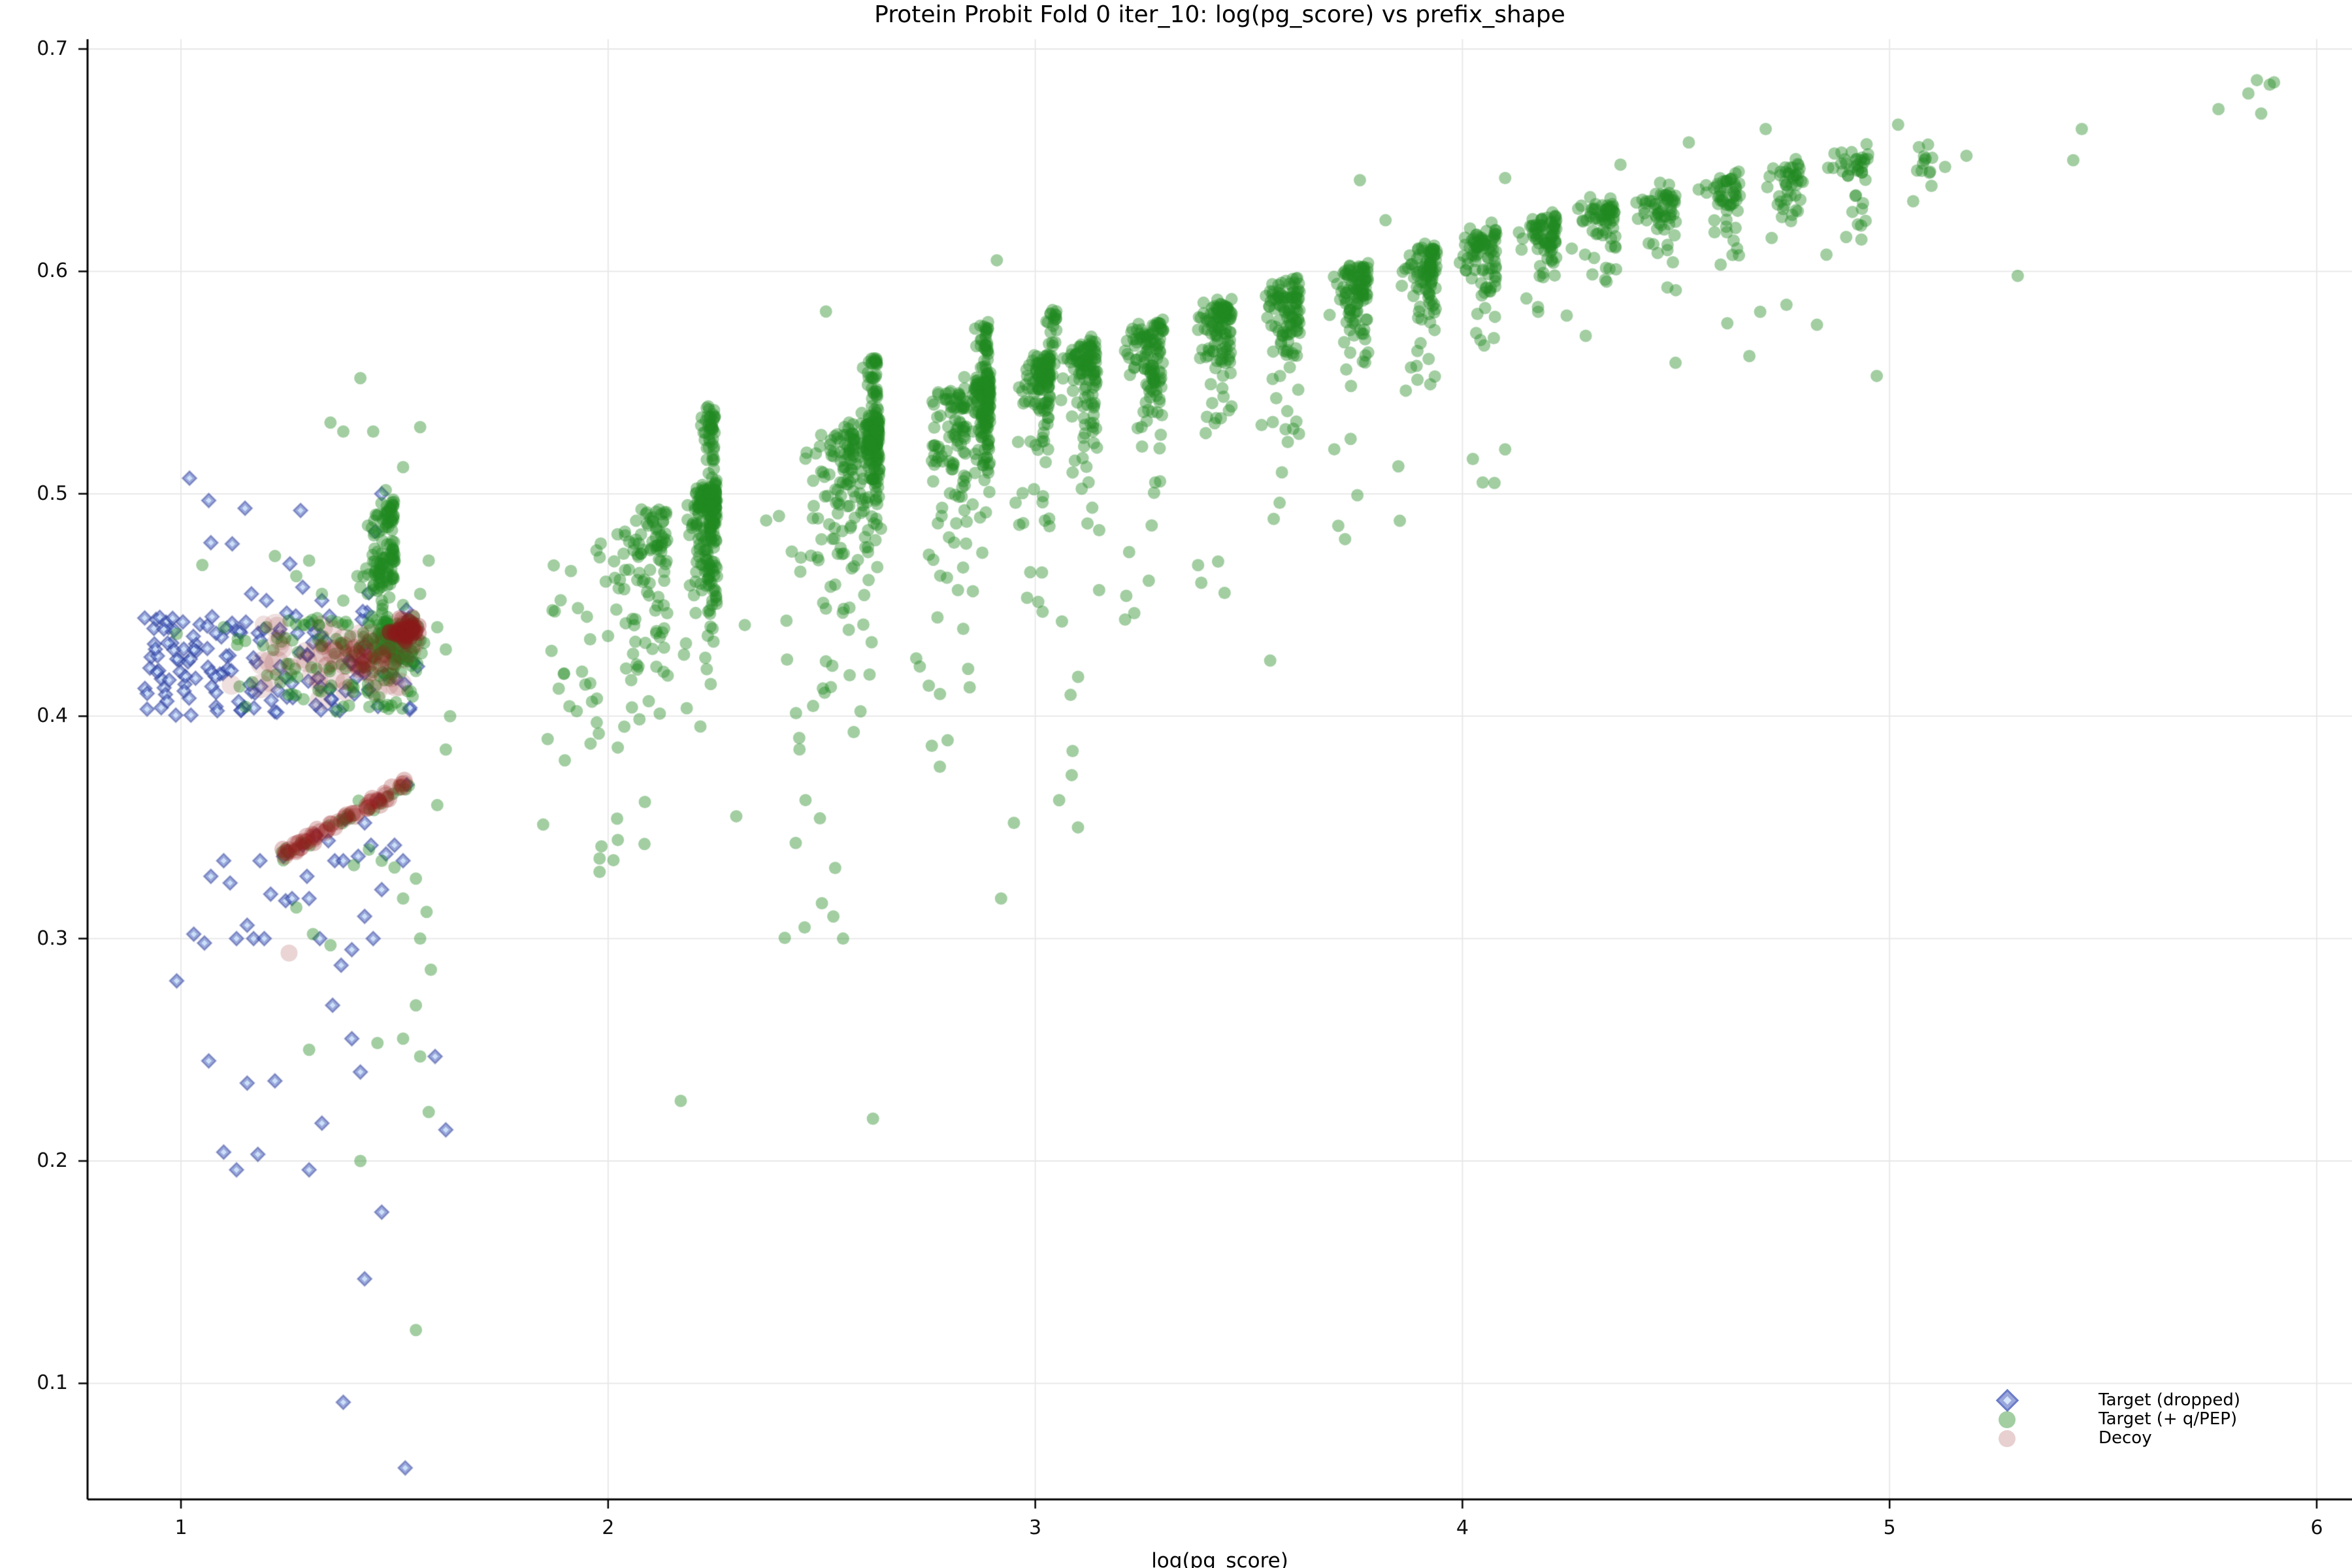 The width and height of the screenshot is (2352, 1568). I want to click on x-tick-label: 1, so click(181, 1527).